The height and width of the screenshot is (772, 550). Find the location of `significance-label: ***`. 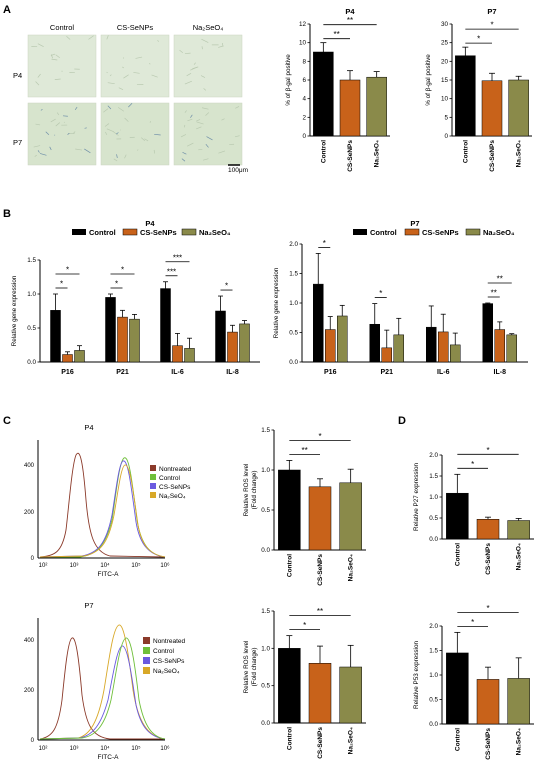

significance-label: *** is located at coordinates (171, 271).